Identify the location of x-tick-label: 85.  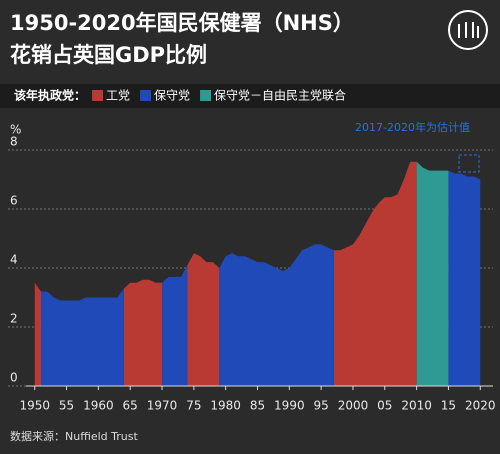
(257, 406).